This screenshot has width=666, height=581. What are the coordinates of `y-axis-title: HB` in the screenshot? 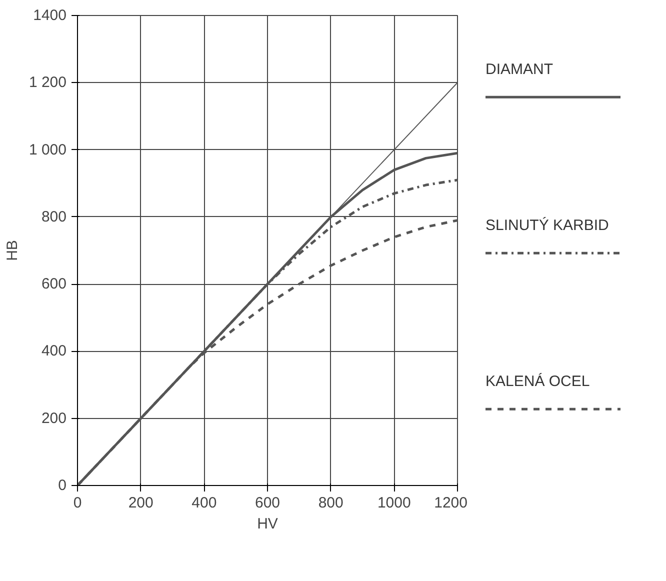 It's located at (12, 250).